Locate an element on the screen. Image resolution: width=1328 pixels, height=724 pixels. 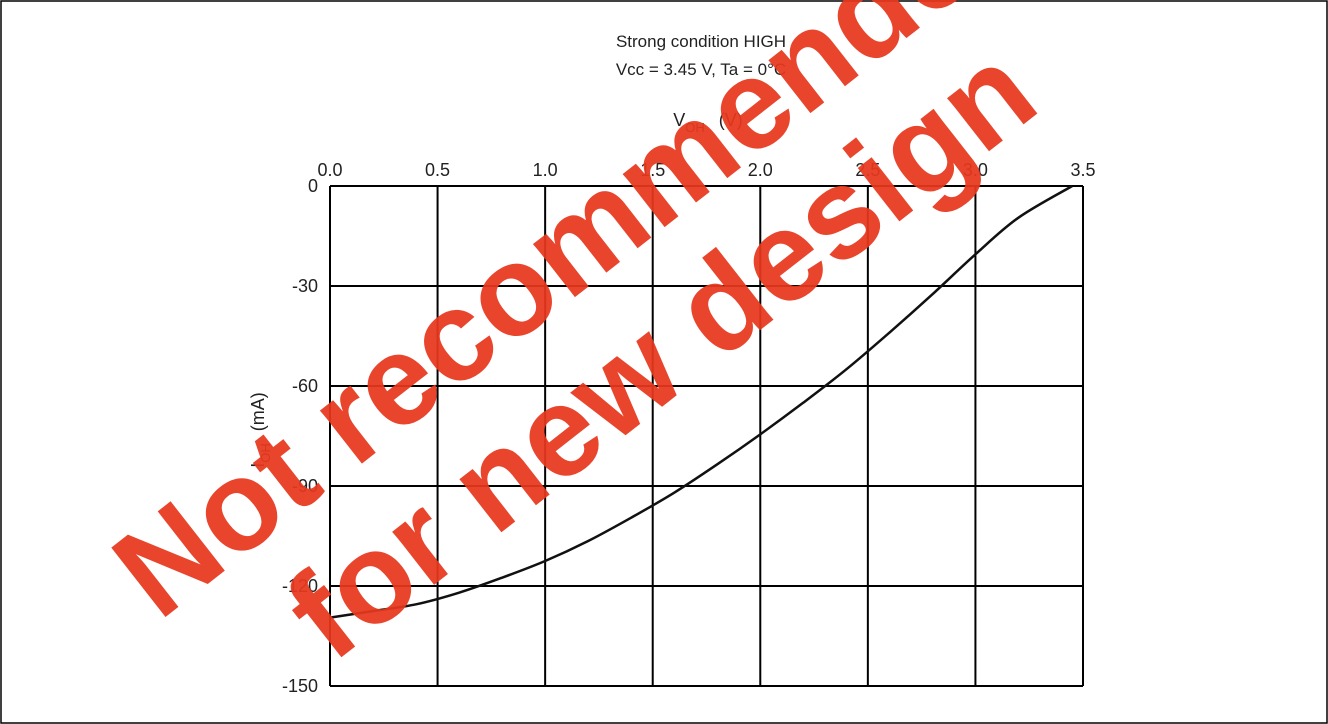
chart-subtitle: Vcc = 3.45 V, Ta = 0°C is located at coordinates (701, 69).